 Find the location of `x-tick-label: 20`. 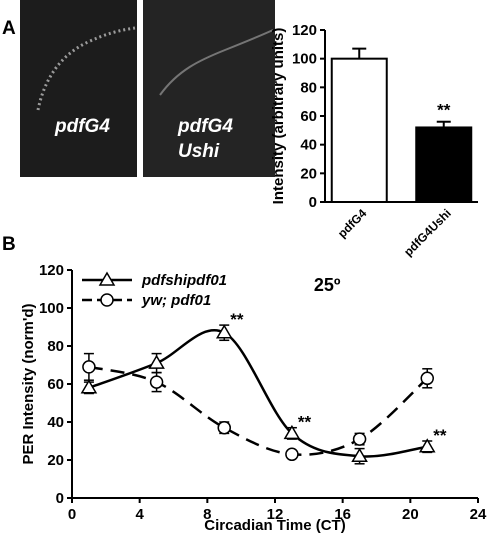

x-tick-label: 20 is located at coordinates (410, 514).